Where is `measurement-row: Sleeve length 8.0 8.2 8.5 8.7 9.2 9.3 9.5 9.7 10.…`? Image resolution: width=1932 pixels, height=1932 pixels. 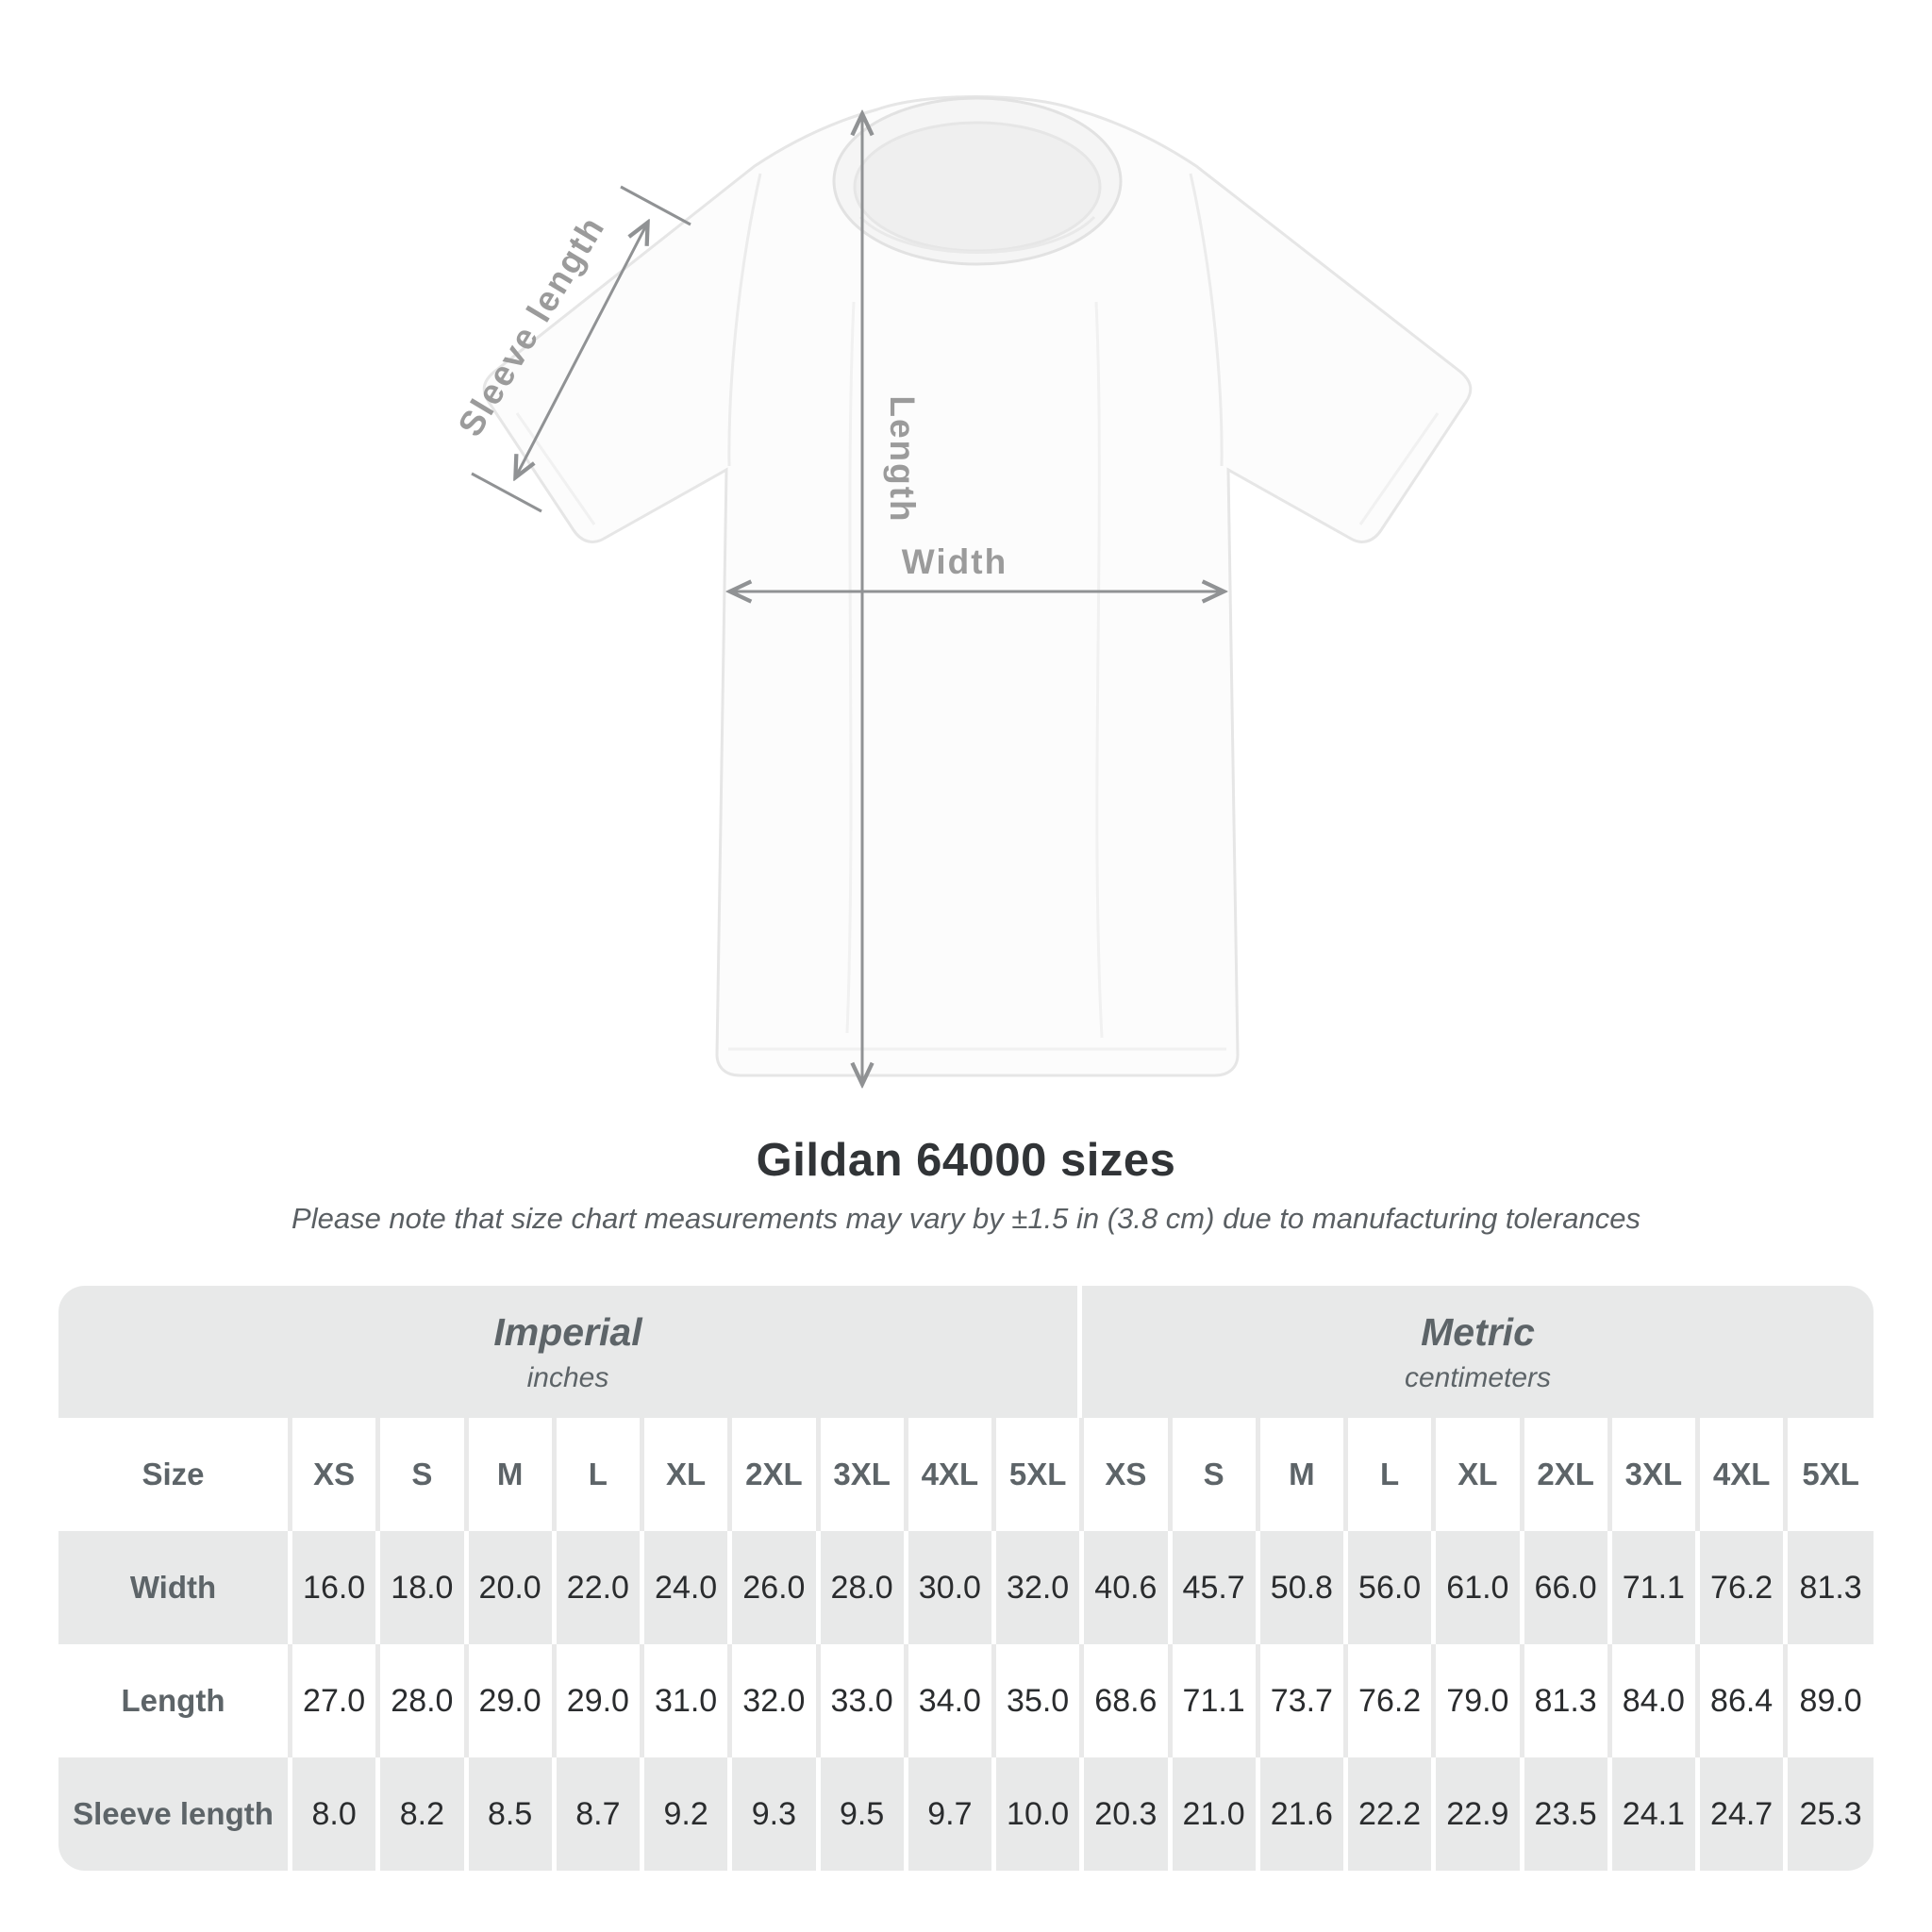
measurement-row: Sleeve length 8.0 8.2 8.5 8.7 9.2 9.3 9.5 9.7 10.… is located at coordinates (966, 1814).